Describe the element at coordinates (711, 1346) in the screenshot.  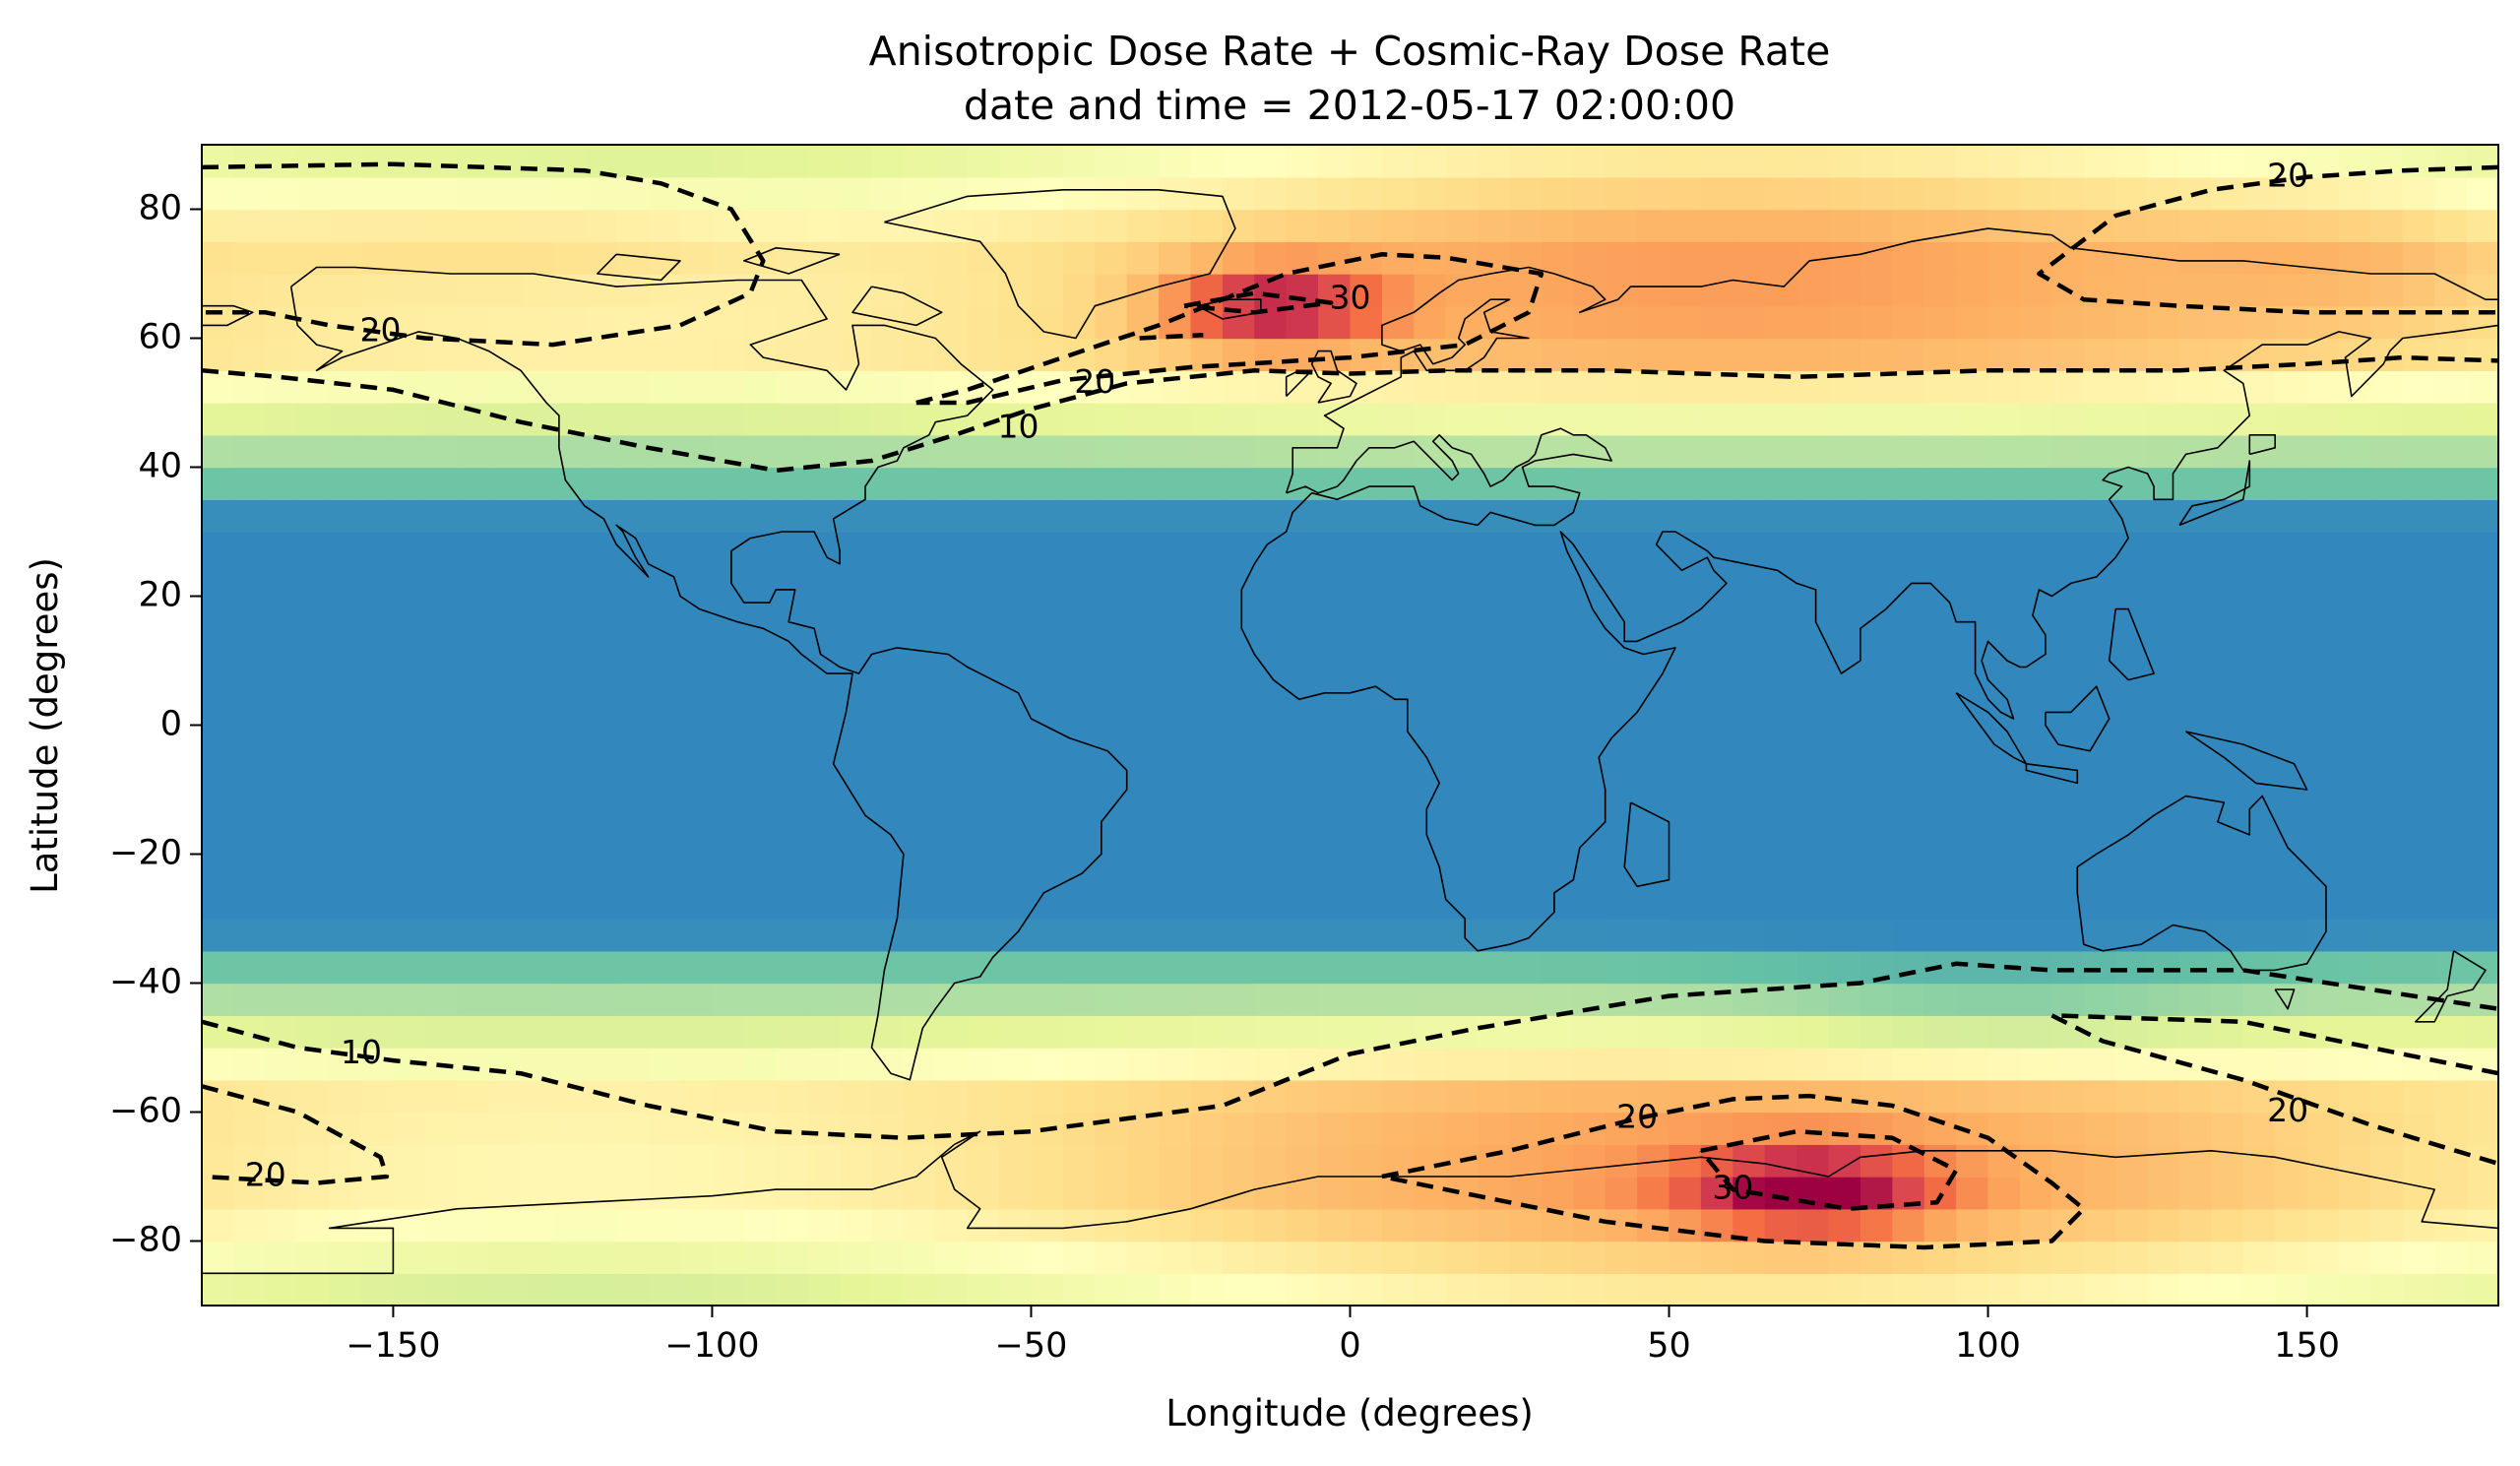
I see `x-tick-label: −100` at that location.